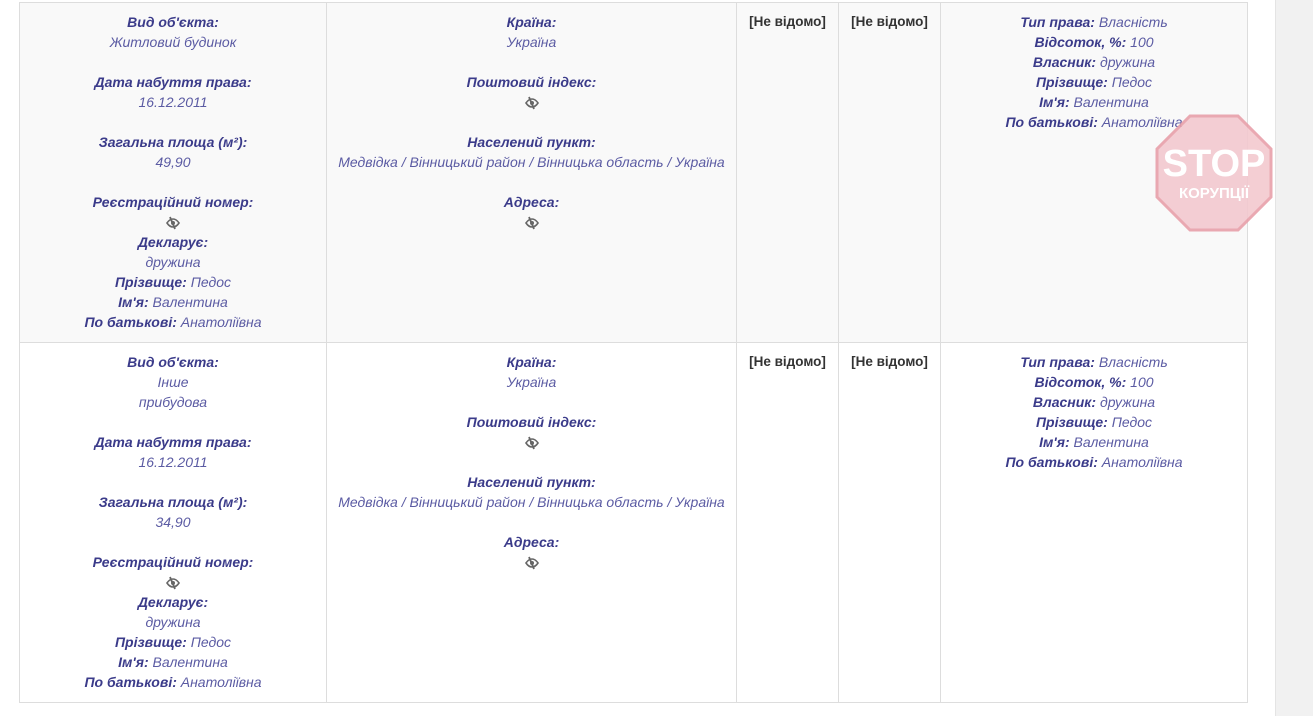  I want to click on page-side-panel, so click(1294, 358).